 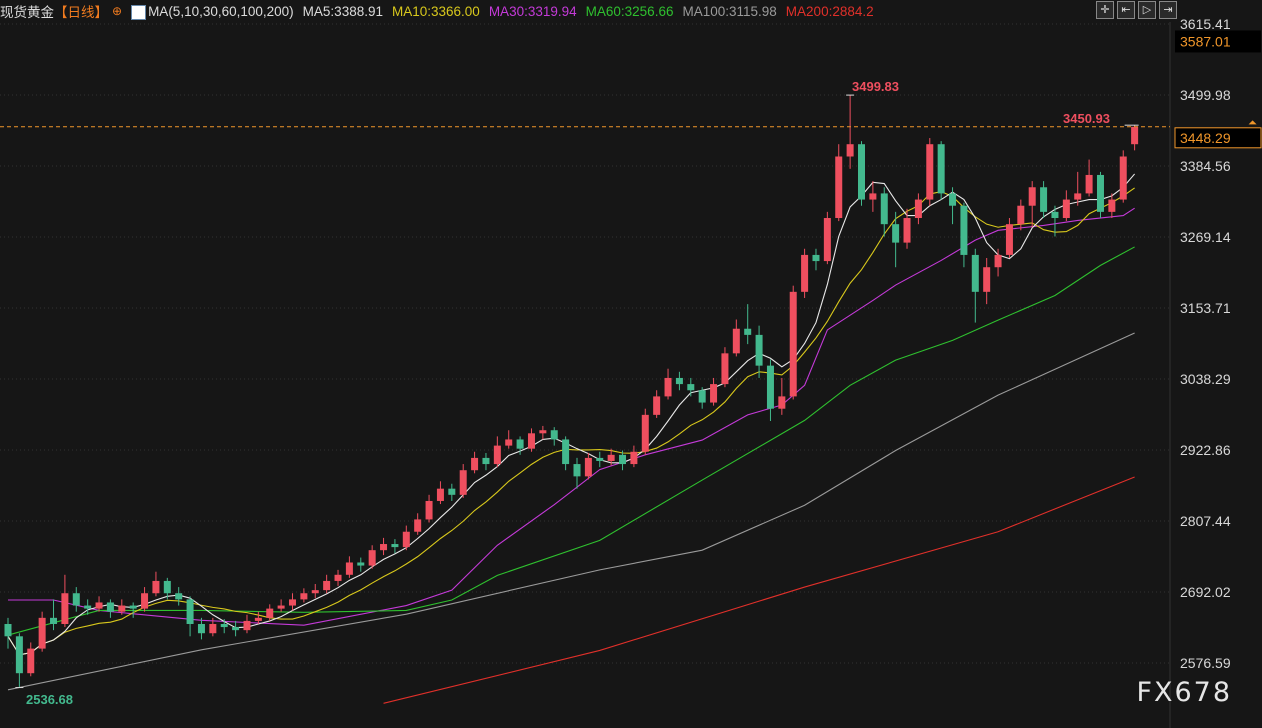 I want to click on crosshair-icon: ✛, so click(x=1105, y=10).